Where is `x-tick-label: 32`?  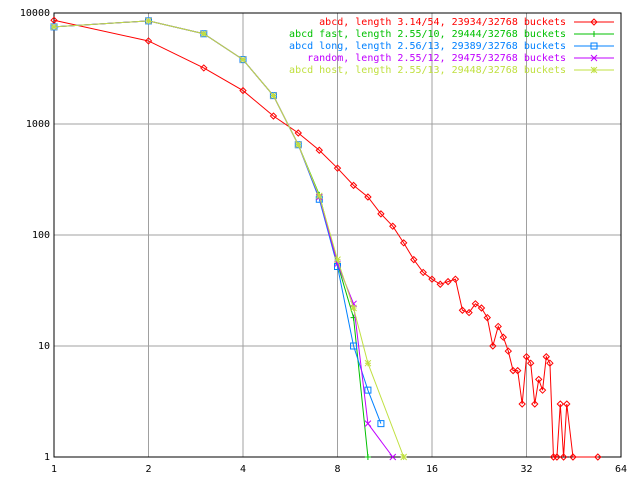 x-tick-label: 32 is located at coordinates (526, 469).